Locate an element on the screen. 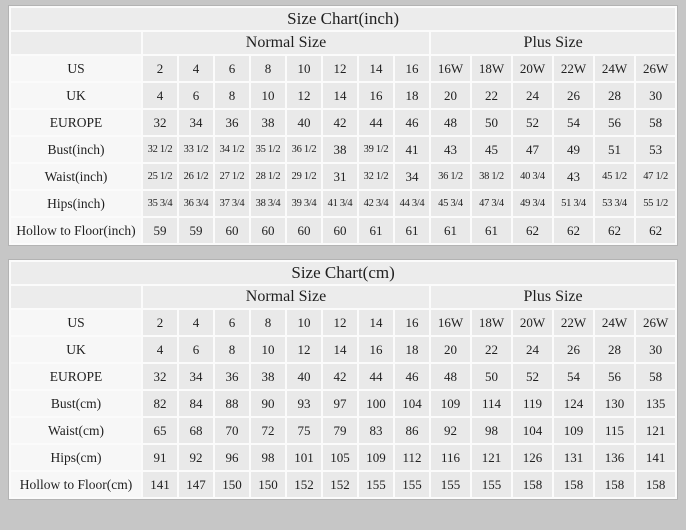 This screenshot has height=530, width=686. size-cell: 20 is located at coordinates (450, 95).